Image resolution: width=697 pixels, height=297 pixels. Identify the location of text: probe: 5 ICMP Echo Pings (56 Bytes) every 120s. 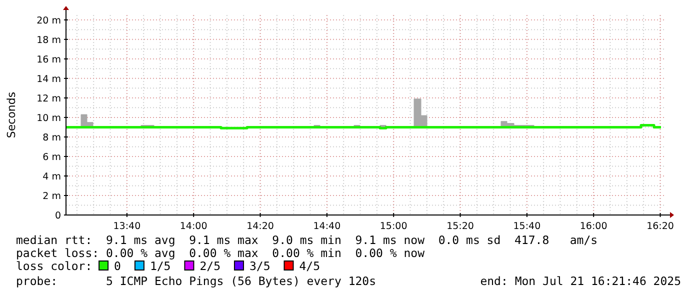
(196, 281).